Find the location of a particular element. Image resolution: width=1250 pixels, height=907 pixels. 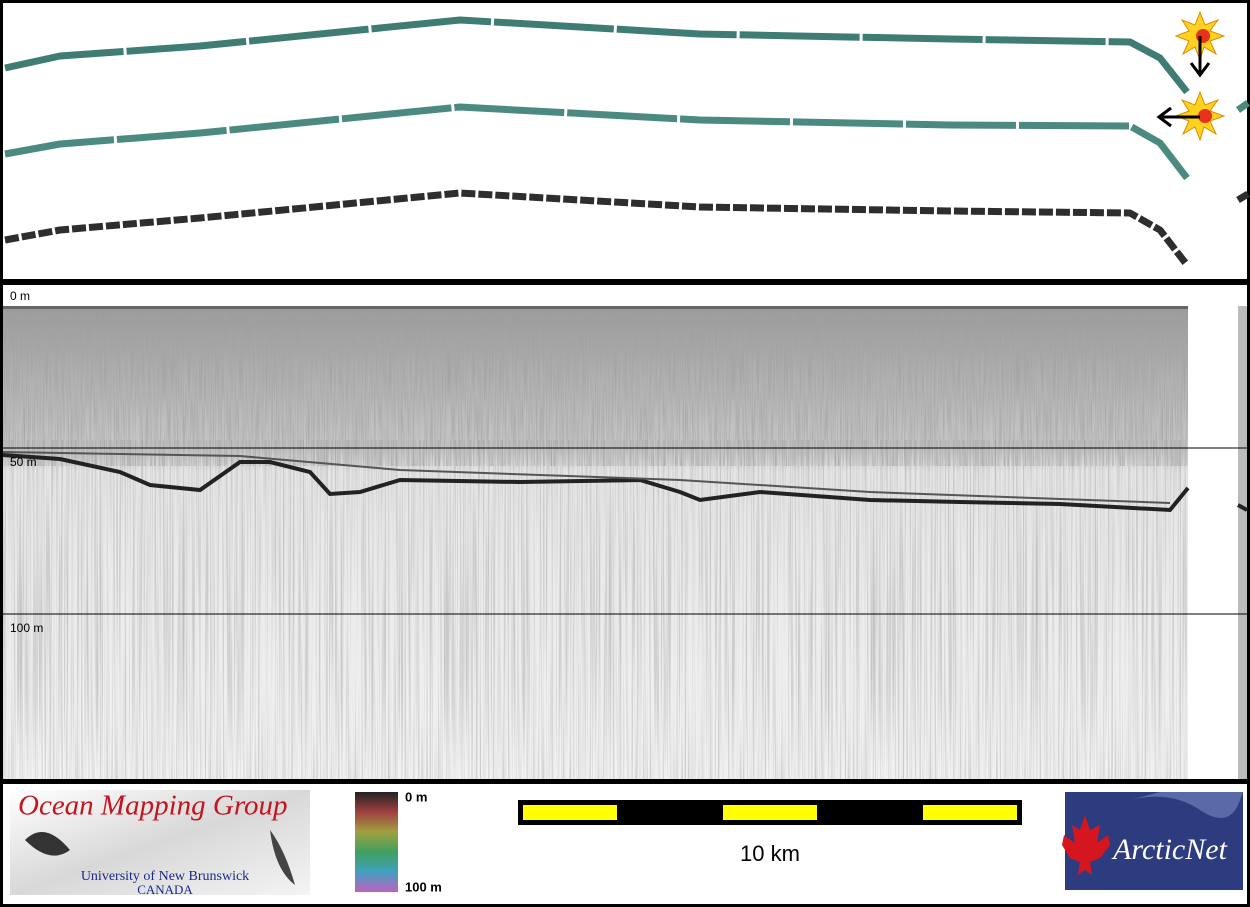

scale-label: 10 km is located at coordinates (770, 853).